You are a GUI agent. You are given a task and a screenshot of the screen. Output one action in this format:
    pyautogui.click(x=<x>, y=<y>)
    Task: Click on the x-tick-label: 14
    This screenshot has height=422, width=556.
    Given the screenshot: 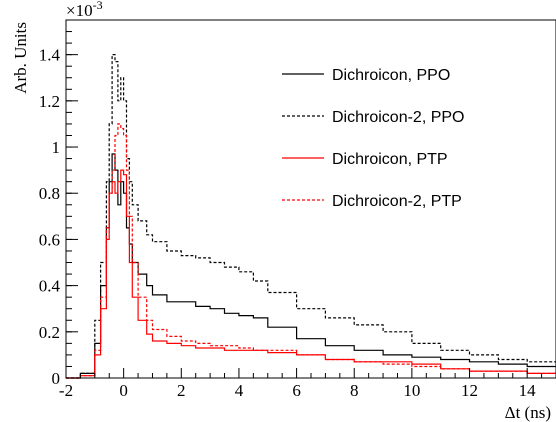 What is the action you would take?
    pyautogui.click(x=528, y=390)
    